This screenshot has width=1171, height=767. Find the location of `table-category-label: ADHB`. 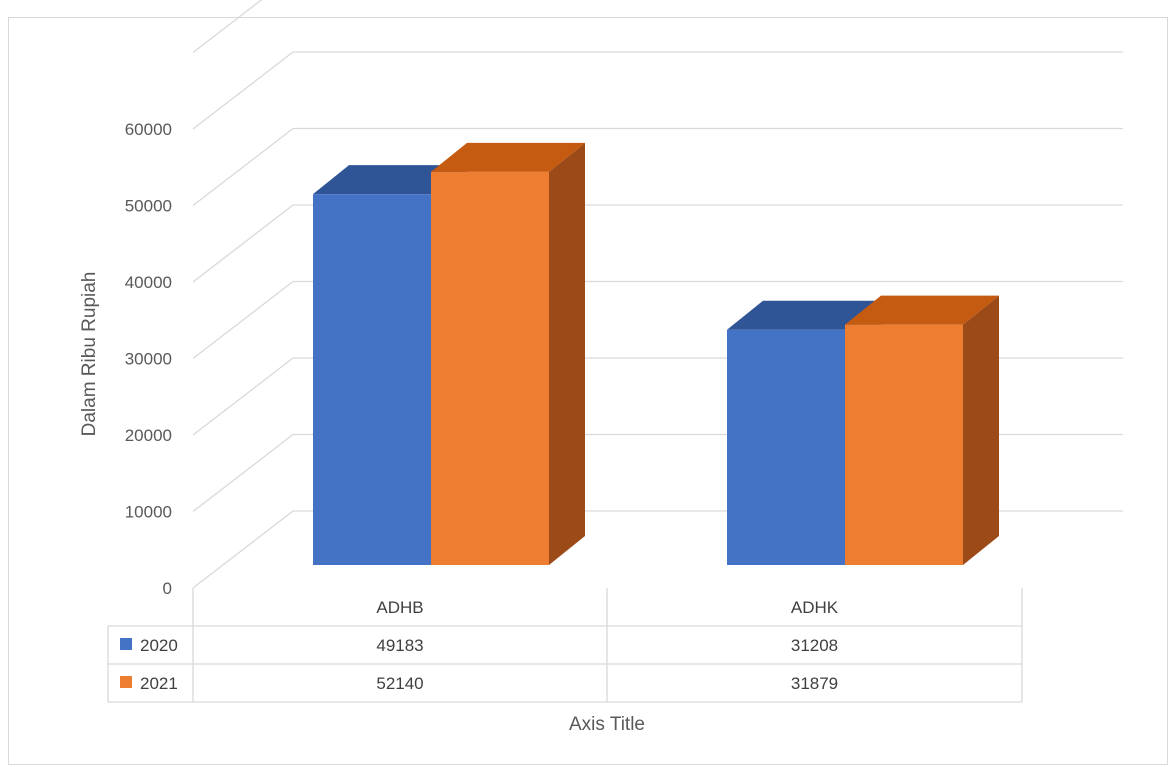

table-category-label: ADHB is located at coordinates (399, 607).